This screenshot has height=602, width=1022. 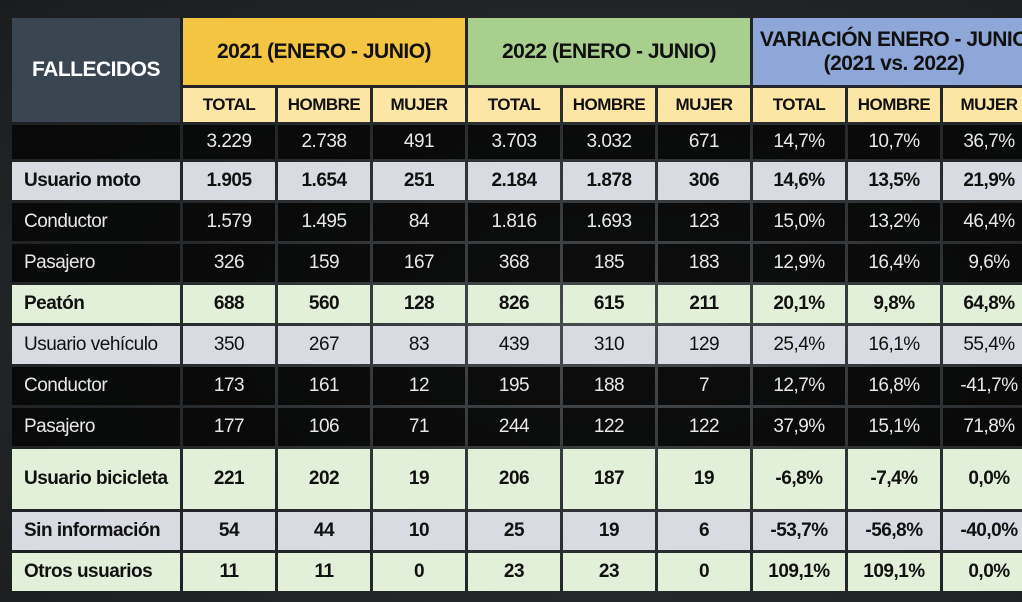 I want to click on total-cell: 3.229, so click(x=229, y=142).